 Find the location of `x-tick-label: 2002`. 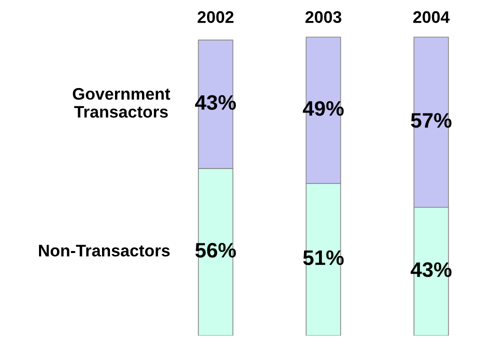

x-tick-label: 2002 is located at coordinates (216, 17).